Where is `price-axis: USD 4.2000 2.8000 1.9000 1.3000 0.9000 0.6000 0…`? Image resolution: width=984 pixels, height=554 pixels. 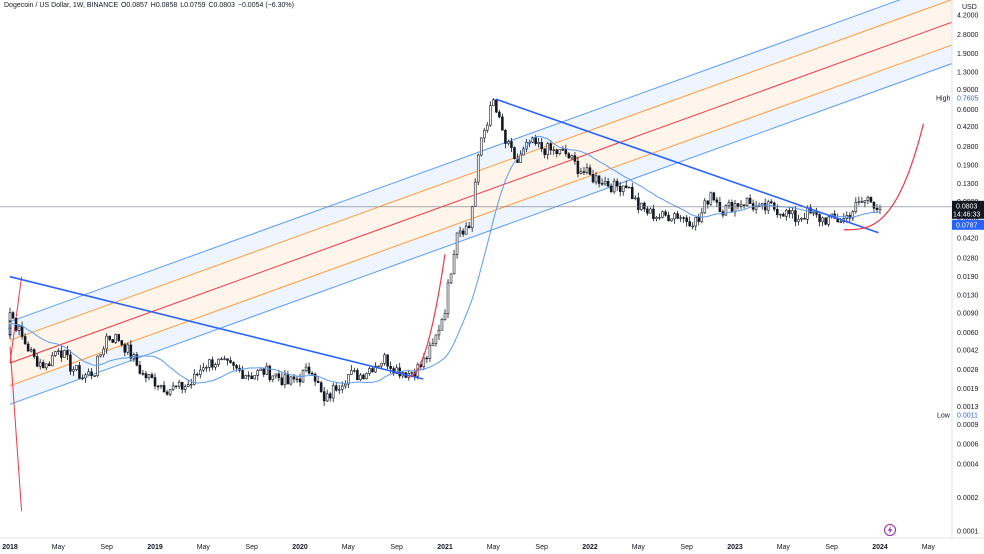 price-axis: USD 4.2000 2.8000 1.9000 1.3000 0.9000 0.6000 0… is located at coordinates (967, 269).